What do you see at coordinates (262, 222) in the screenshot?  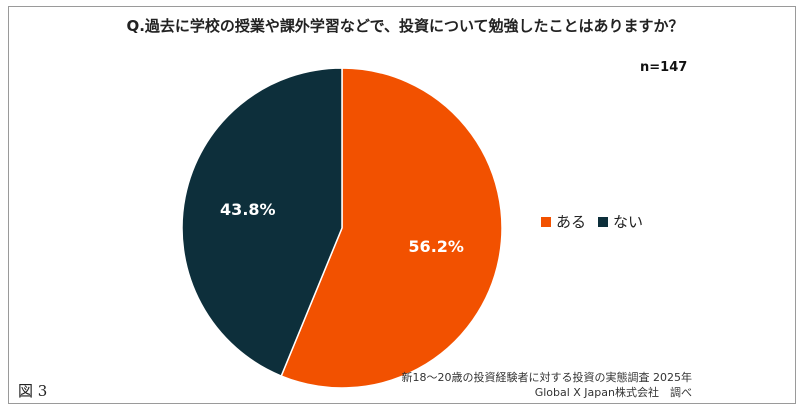 I see `pie-slice-nai` at bounding box center [262, 222].